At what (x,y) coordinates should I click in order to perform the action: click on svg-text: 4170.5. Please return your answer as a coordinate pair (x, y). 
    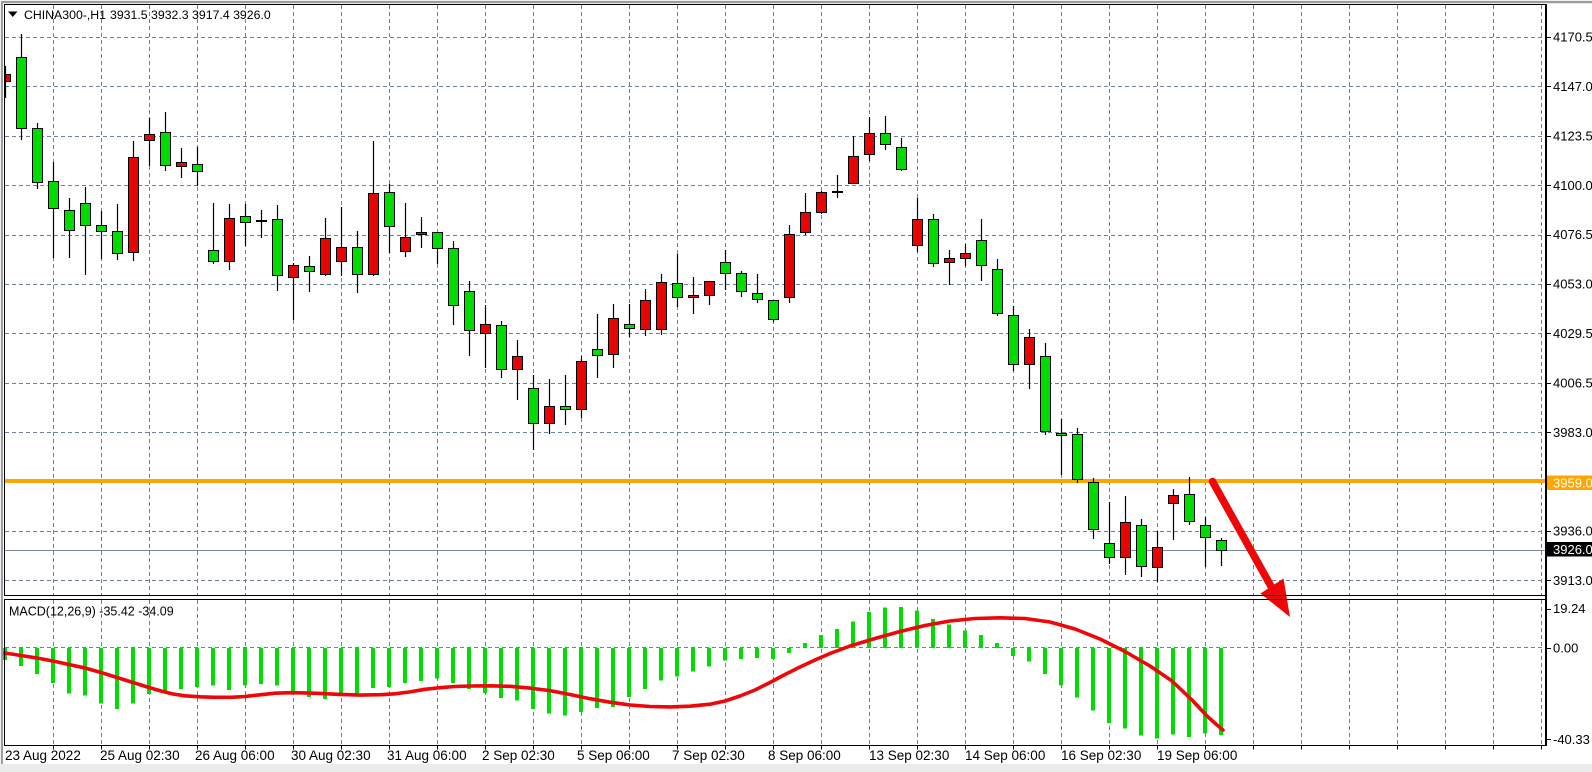
    Looking at the image, I should click on (1572, 37).